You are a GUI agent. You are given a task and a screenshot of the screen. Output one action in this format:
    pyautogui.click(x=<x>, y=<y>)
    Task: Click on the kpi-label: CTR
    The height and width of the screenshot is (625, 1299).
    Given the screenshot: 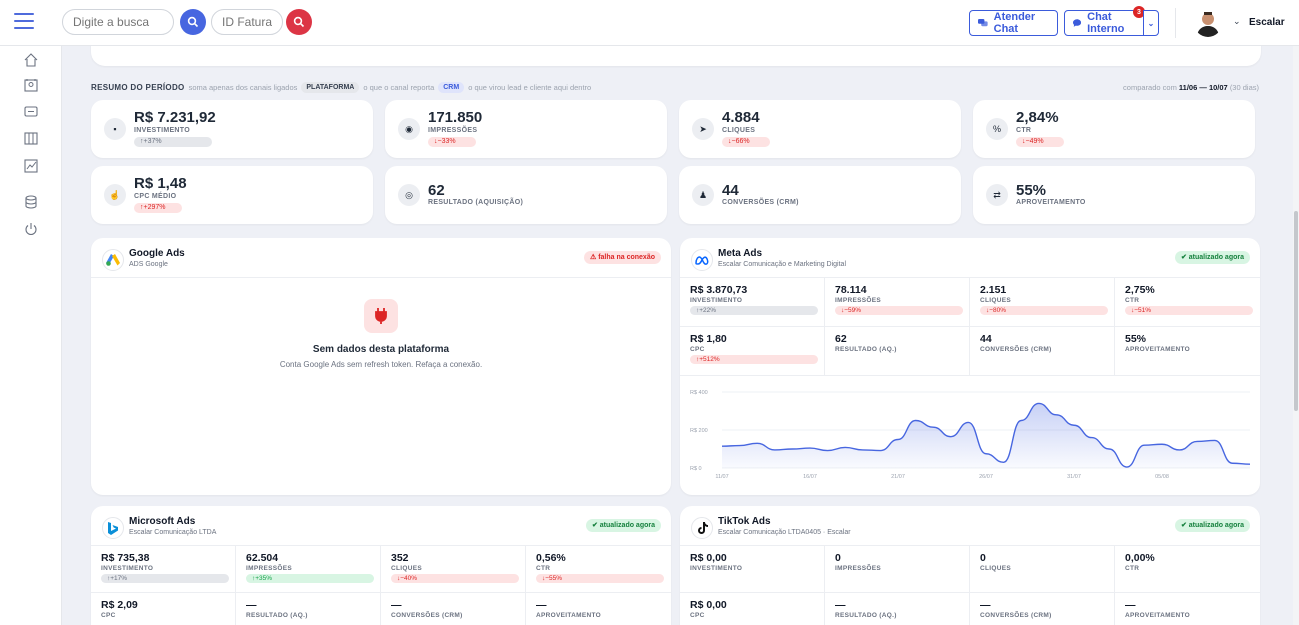 What is the action you would take?
    pyautogui.click(x=1024, y=130)
    